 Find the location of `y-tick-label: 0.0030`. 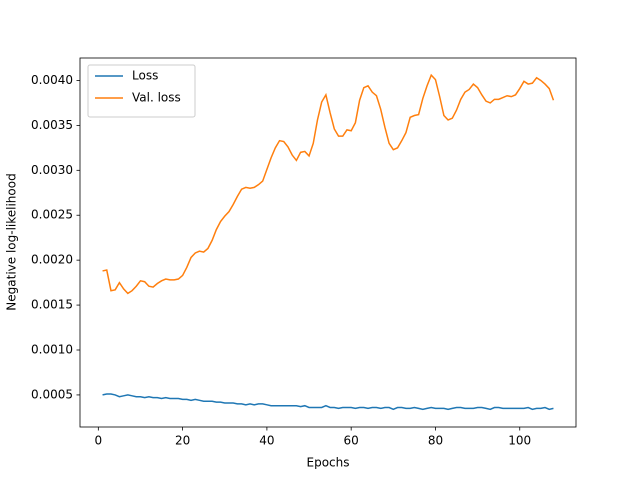

y-tick-label: 0.0030 is located at coordinates (52, 170).